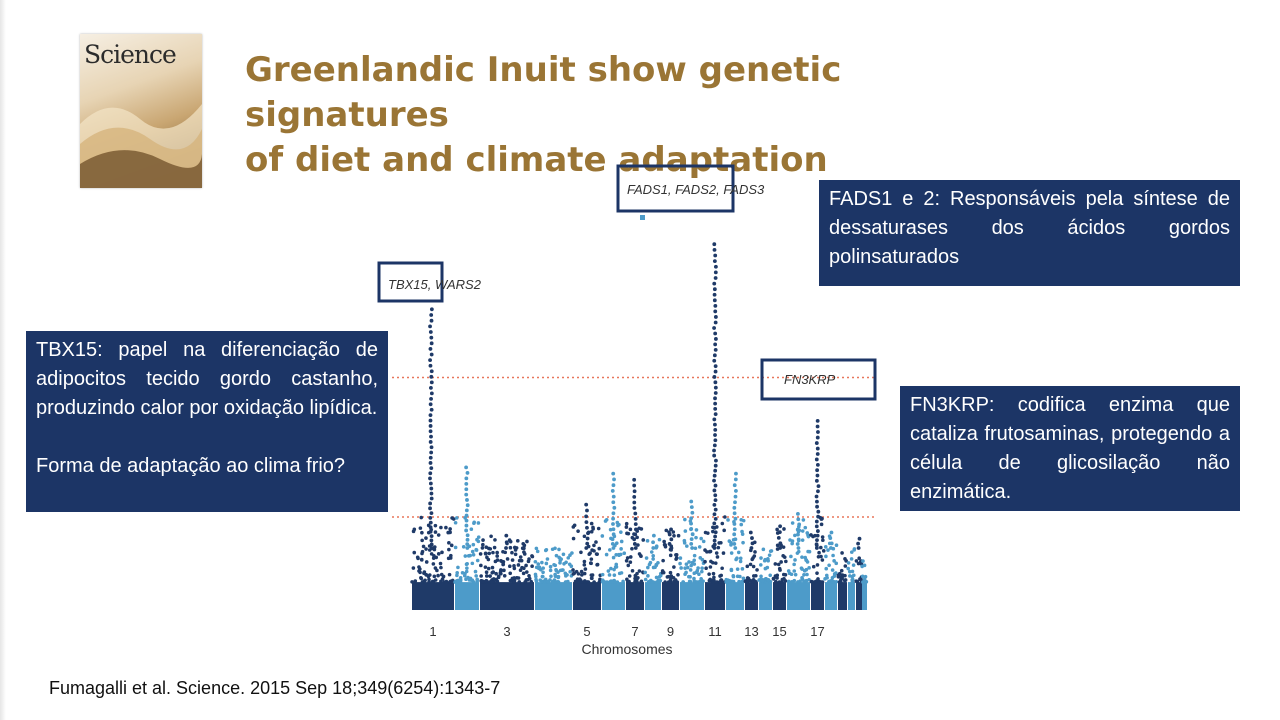  What do you see at coordinates (778, 537) in the screenshot?
I see `chromosome-15-peak-point` at bounding box center [778, 537].